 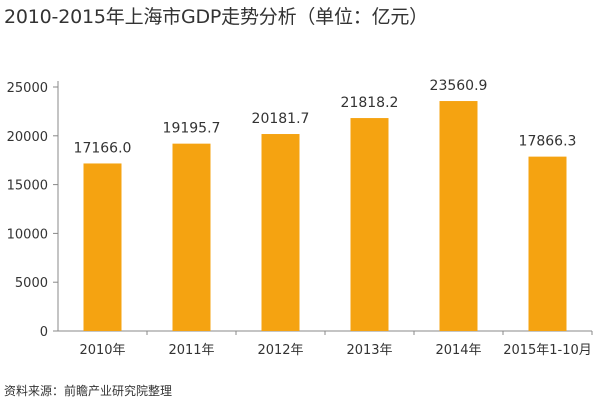 What do you see at coordinates (281, 119) in the screenshot?
I see `bar-value-label: 20181.7` at bounding box center [281, 119].